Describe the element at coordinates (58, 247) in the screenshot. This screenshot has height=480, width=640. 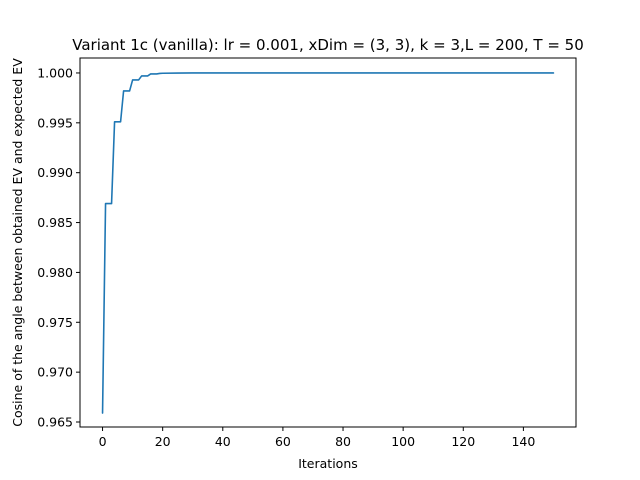
I see `y-axis: 0.965 0.970 0.975 0.980 0.985 0.990 0.995 1.000` at that location.